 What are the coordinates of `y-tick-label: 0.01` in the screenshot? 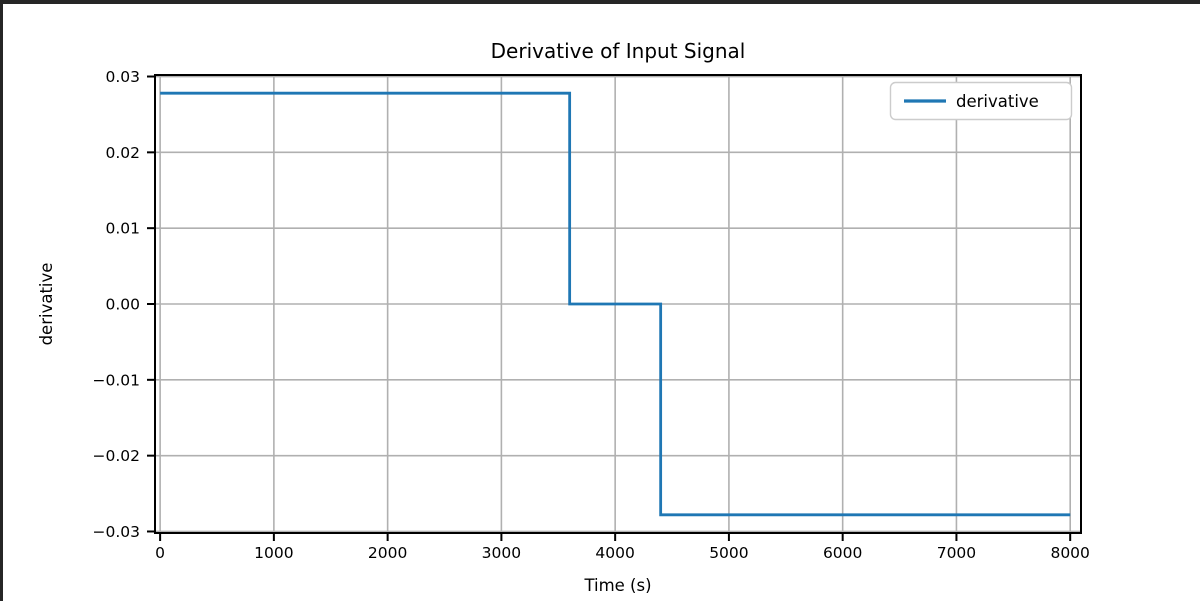 It's located at (122, 229).